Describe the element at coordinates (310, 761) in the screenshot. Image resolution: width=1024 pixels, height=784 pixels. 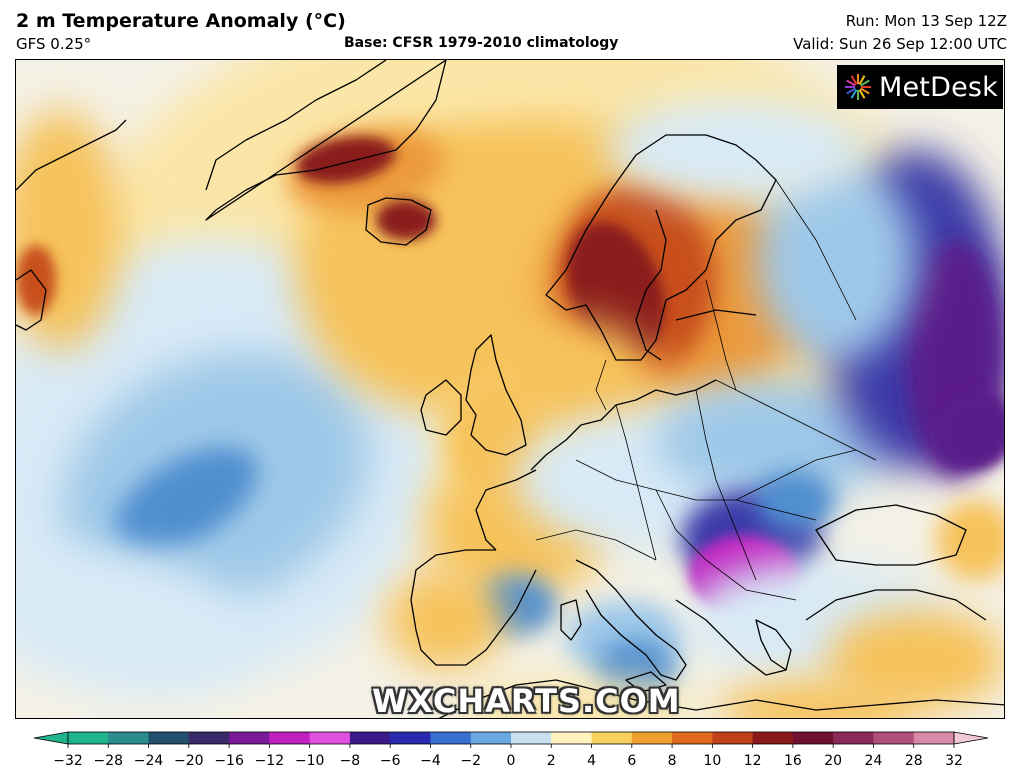
I see `colorbar-tick-label: −10` at that location.